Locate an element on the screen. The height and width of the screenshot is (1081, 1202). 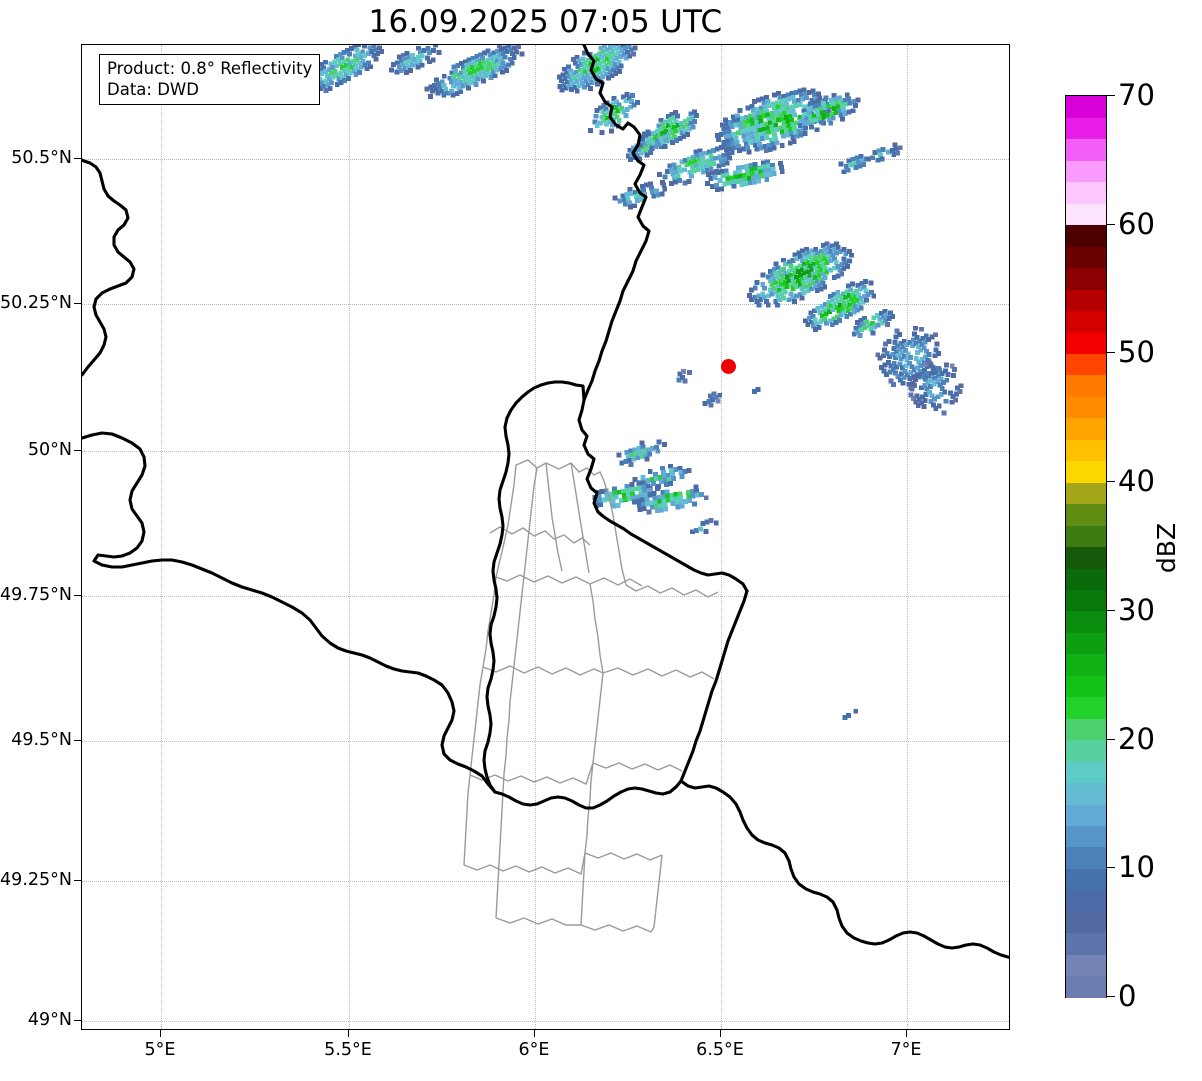
y-tick-label: 50°N is located at coordinates (49, 450).